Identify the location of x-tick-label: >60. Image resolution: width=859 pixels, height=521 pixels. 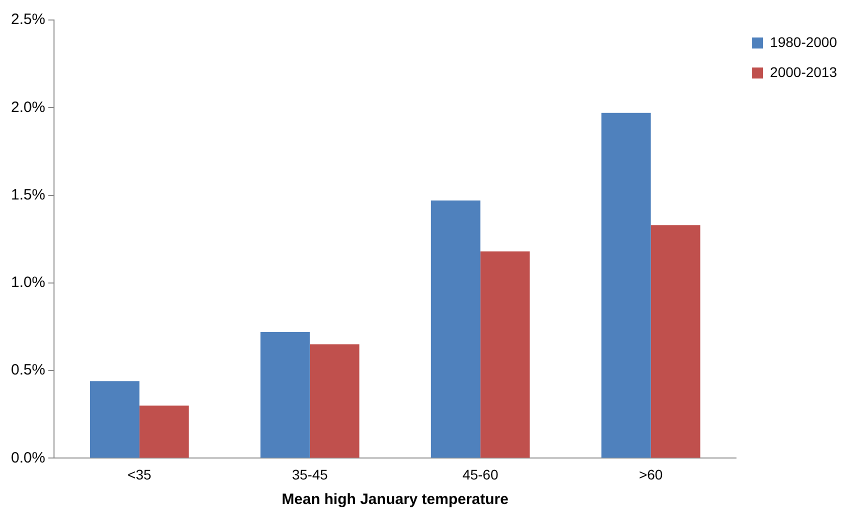
(650, 474).